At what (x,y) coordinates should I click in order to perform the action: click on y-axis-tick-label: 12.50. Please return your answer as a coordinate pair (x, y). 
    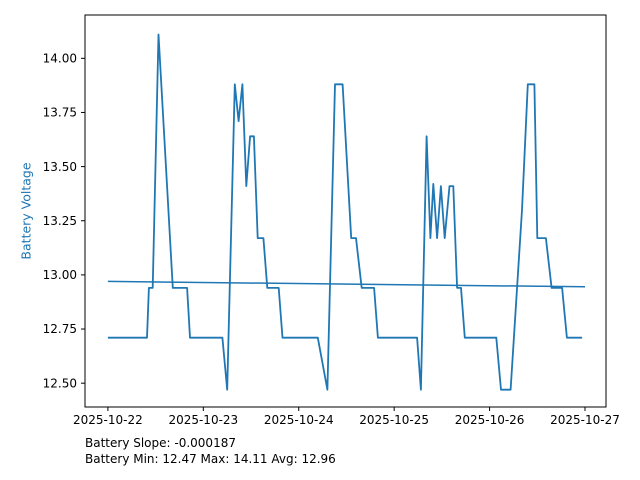
    Looking at the image, I should click on (60, 383).